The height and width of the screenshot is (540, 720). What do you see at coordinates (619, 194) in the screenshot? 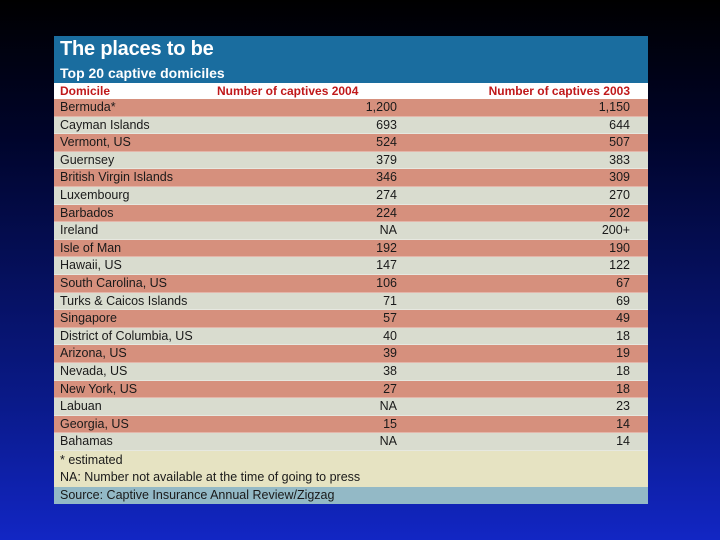
I see `cell-captives-2003: 270` at bounding box center [619, 194].